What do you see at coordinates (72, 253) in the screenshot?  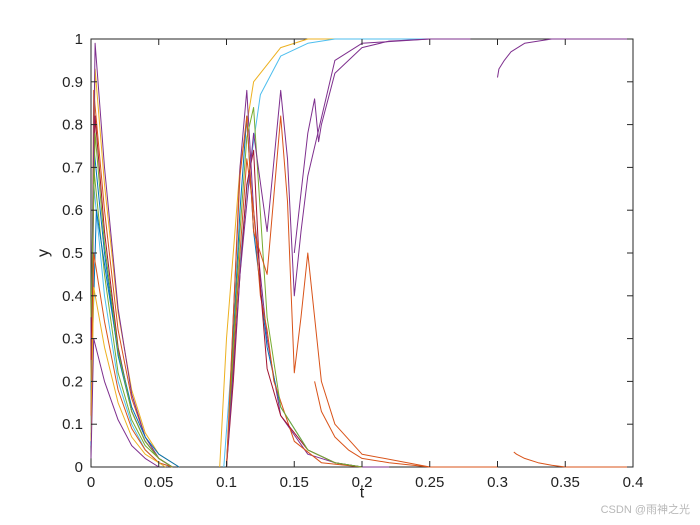 I see `y-tick-label-5: 0.5` at bounding box center [72, 253].